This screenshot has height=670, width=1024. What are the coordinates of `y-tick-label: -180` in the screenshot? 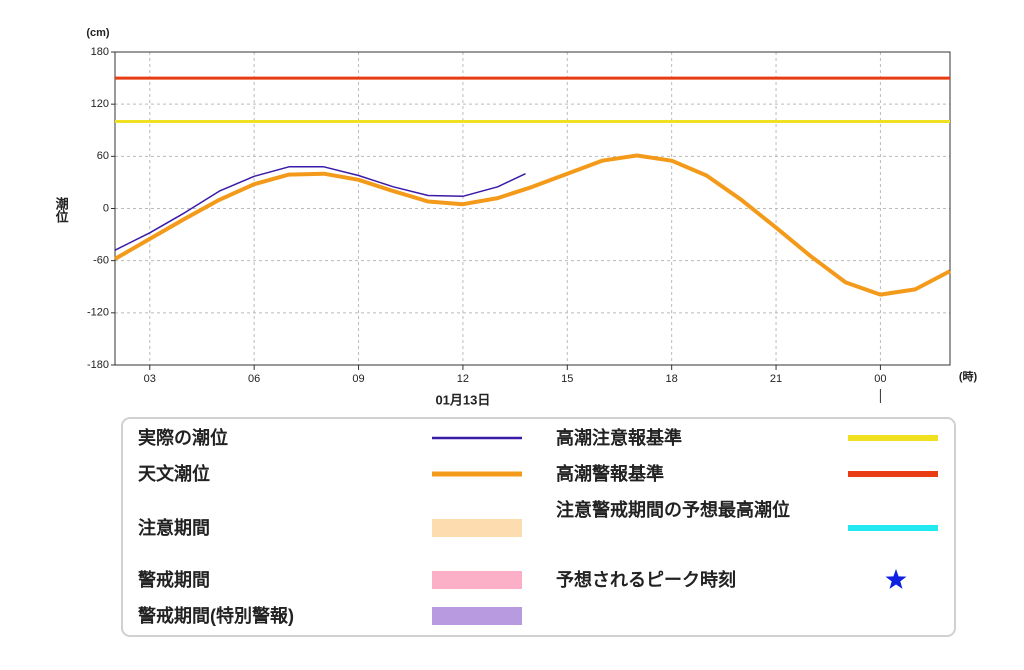 It's located at (98, 365).